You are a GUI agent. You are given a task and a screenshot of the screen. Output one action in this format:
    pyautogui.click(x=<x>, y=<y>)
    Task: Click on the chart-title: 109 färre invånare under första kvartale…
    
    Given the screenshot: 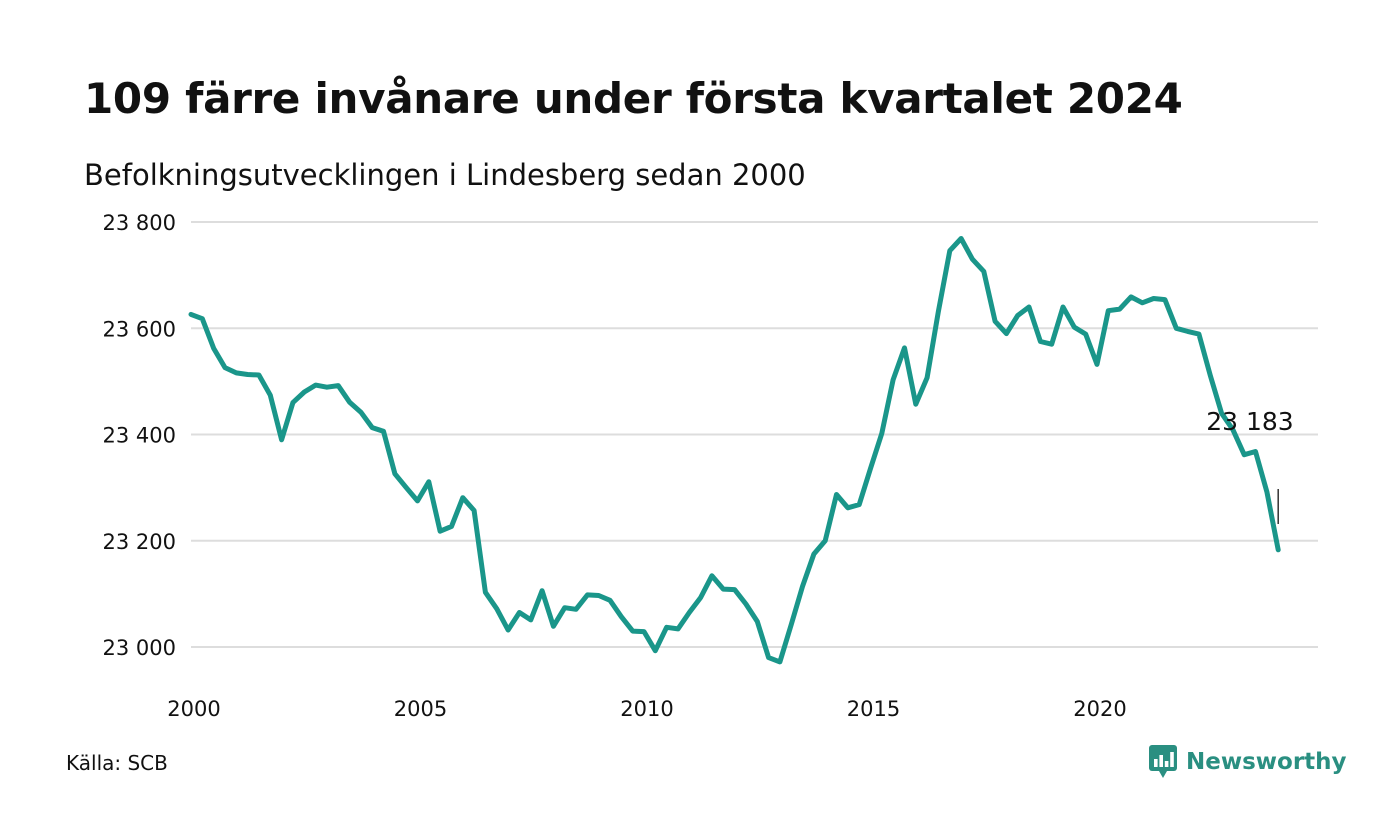 What is the action you would take?
    pyautogui.click(x=633, y=98)
    